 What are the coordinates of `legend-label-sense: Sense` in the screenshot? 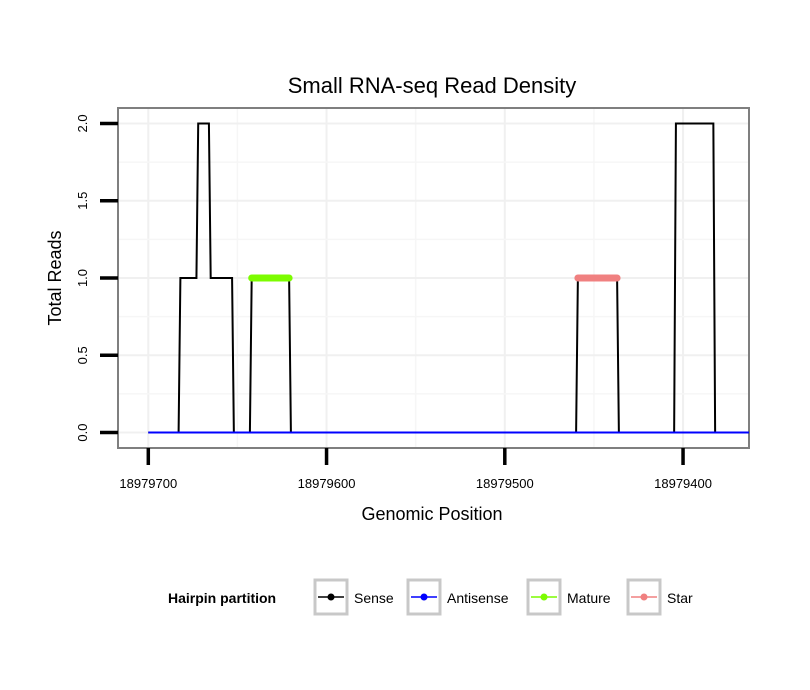 It's located at (374, 598).